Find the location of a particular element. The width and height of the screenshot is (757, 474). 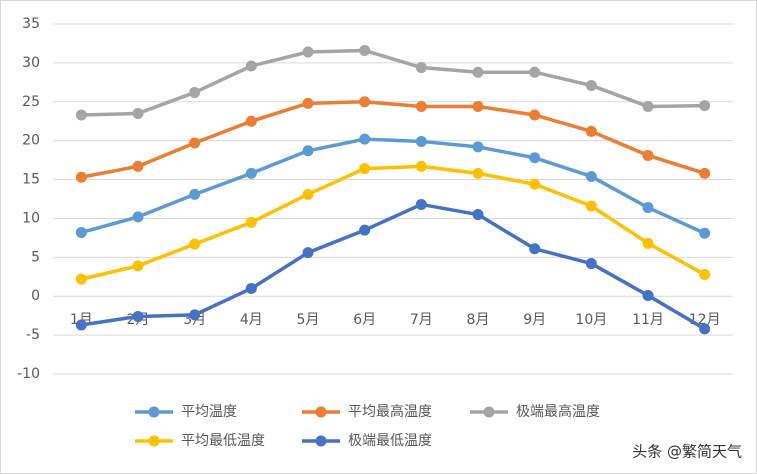

y-tick-label: 25 is located at coordinates (31, 102).